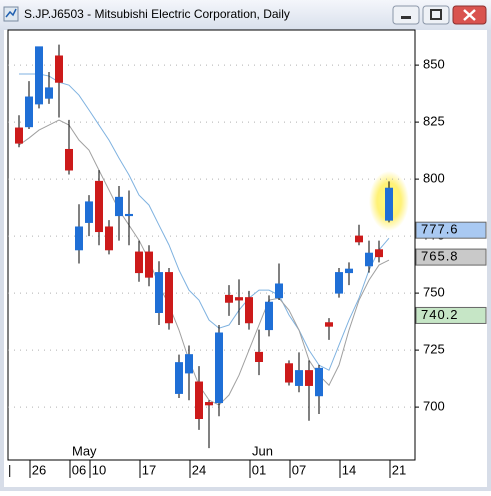 The height and width of the screenshot is (496, 491). Describe the element at coordinates (79, 469) in the screenshot. I see `x-tick-label: 06` at that location.